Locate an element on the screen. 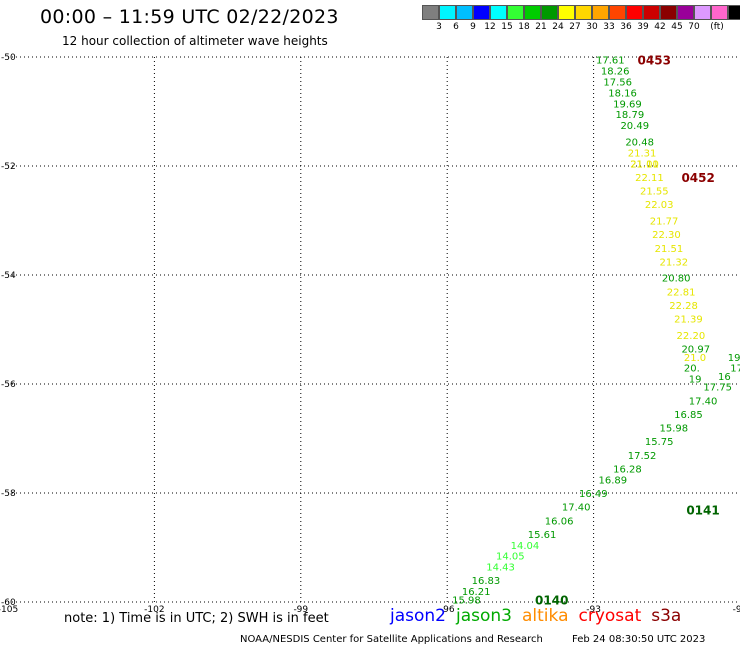 This screenshot has height=650, width=740. pass-time-label: 0453 is located at coordinates (654, 61).